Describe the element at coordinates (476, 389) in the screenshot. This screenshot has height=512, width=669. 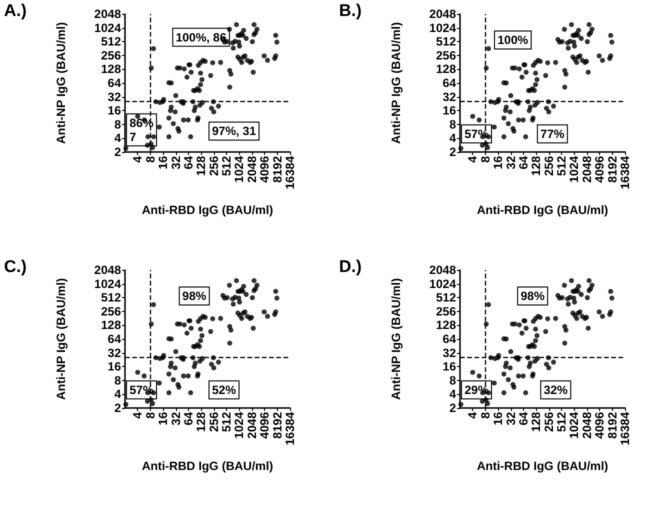
I see `annotation: 29%` at that location.